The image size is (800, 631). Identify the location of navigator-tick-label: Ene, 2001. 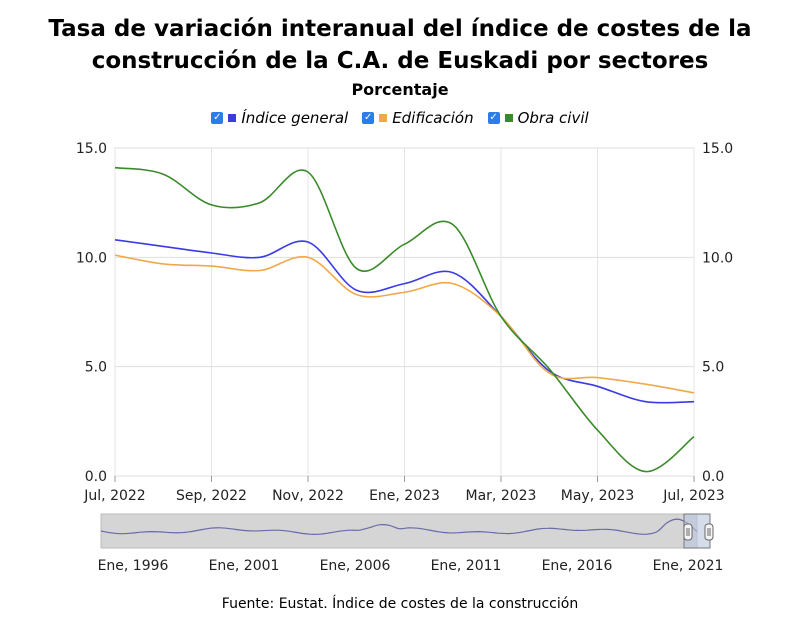
(244, 566).